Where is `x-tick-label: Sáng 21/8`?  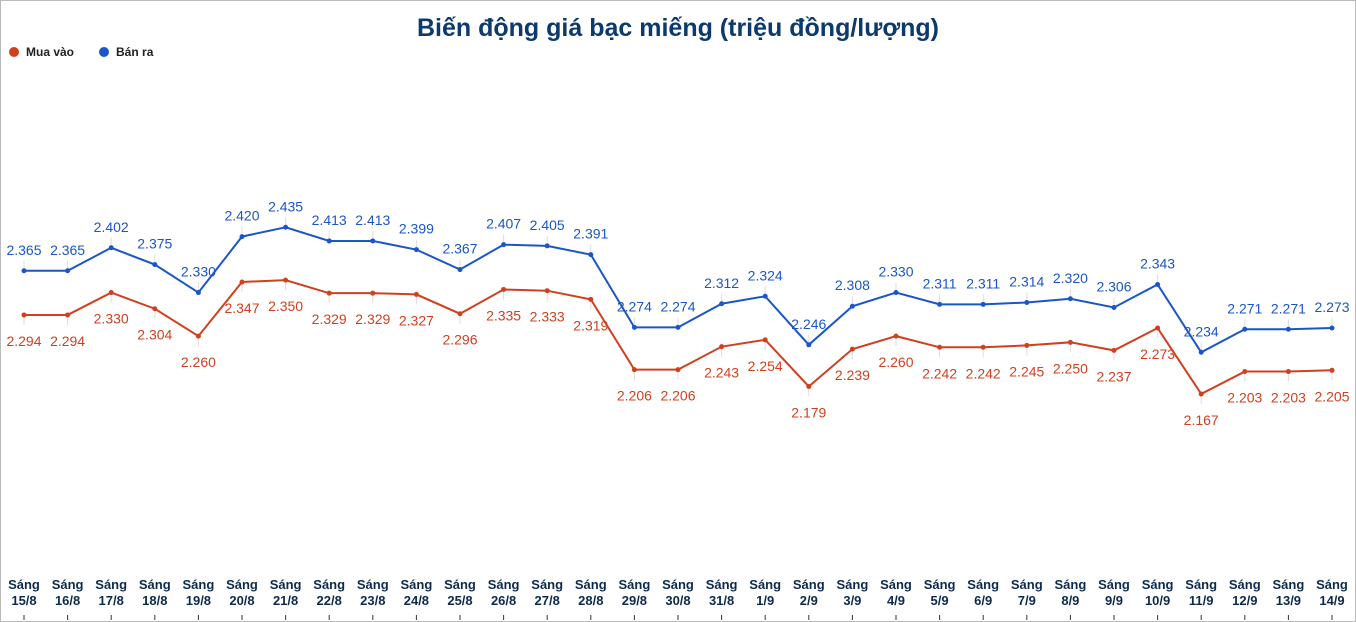
x-tick-label: Sáng 21/8 is located at coordinates (285, 592).